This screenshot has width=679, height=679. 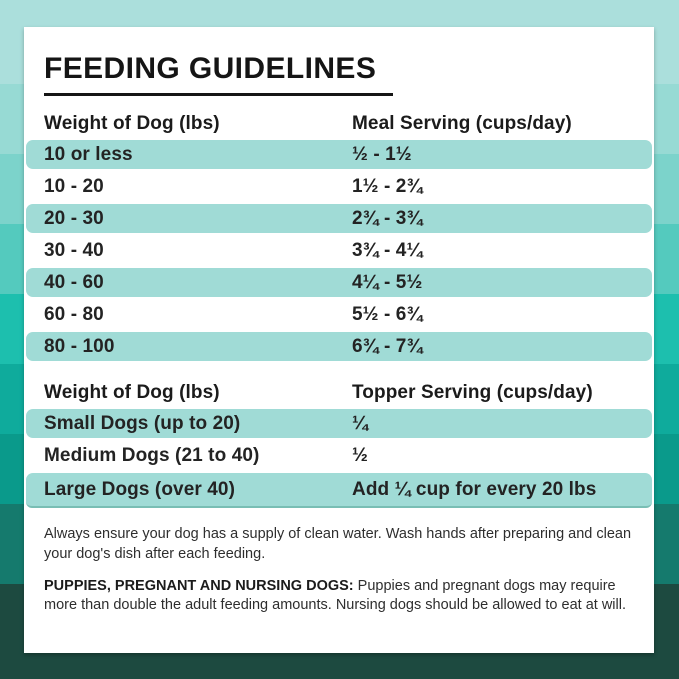 I want to click on serving-cell: 1½ - 2¾, so click(x=387, y=186).